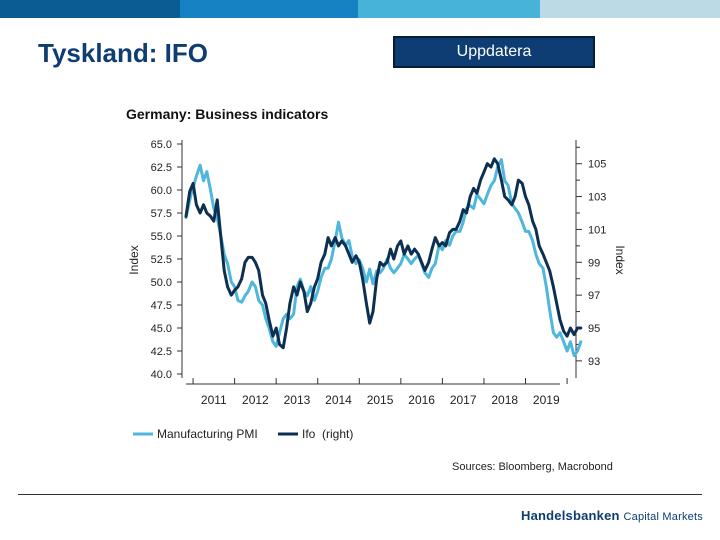  What do you see at coordinates (421, 400) in the screenshot?
I see `x-tick-label: 2016` at bounding box center [421, 400].